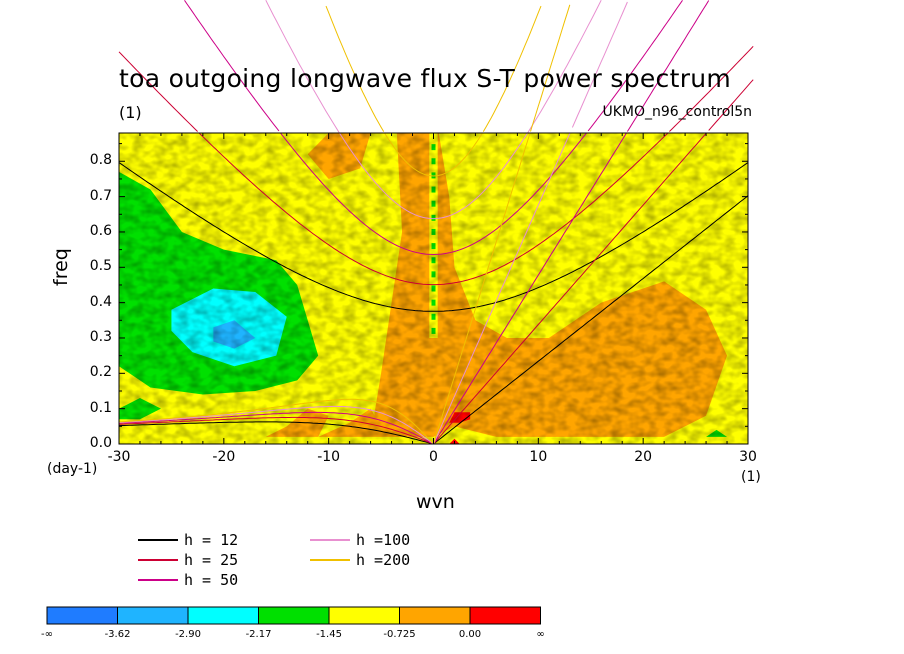 The image size is (904, 654). Describe the element at coordinates (188, 634) in the screenshot. I see `colorbar-label: -2.90` at that location.